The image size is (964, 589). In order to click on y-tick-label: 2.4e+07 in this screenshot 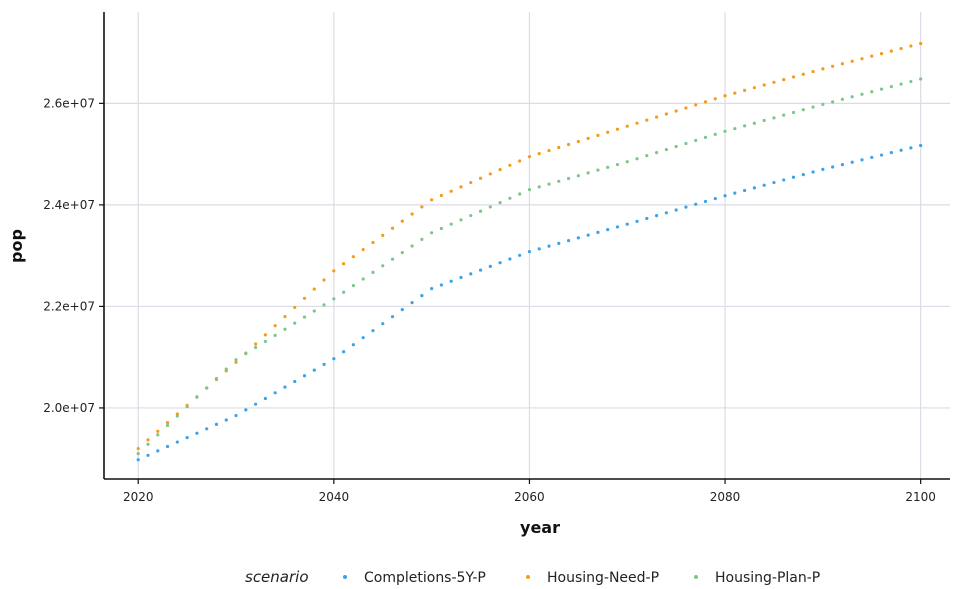, I will do `click(69, 205)`.